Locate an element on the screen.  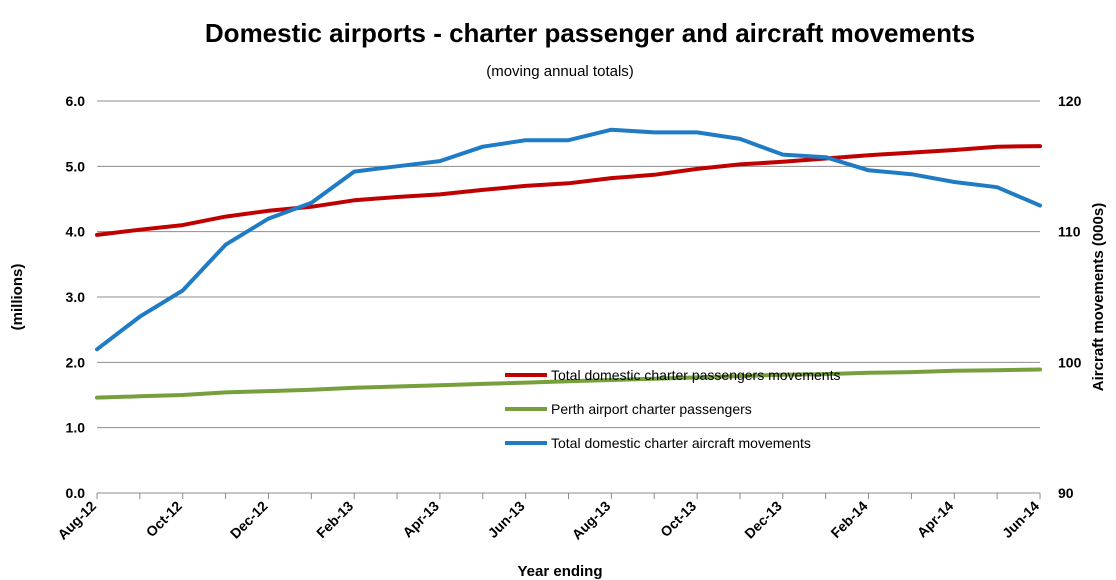
left-axis-ticks: 0.0 1.0 2.0 3.0 4.0 5.0 6.0 is located at coordinates (76, 297).